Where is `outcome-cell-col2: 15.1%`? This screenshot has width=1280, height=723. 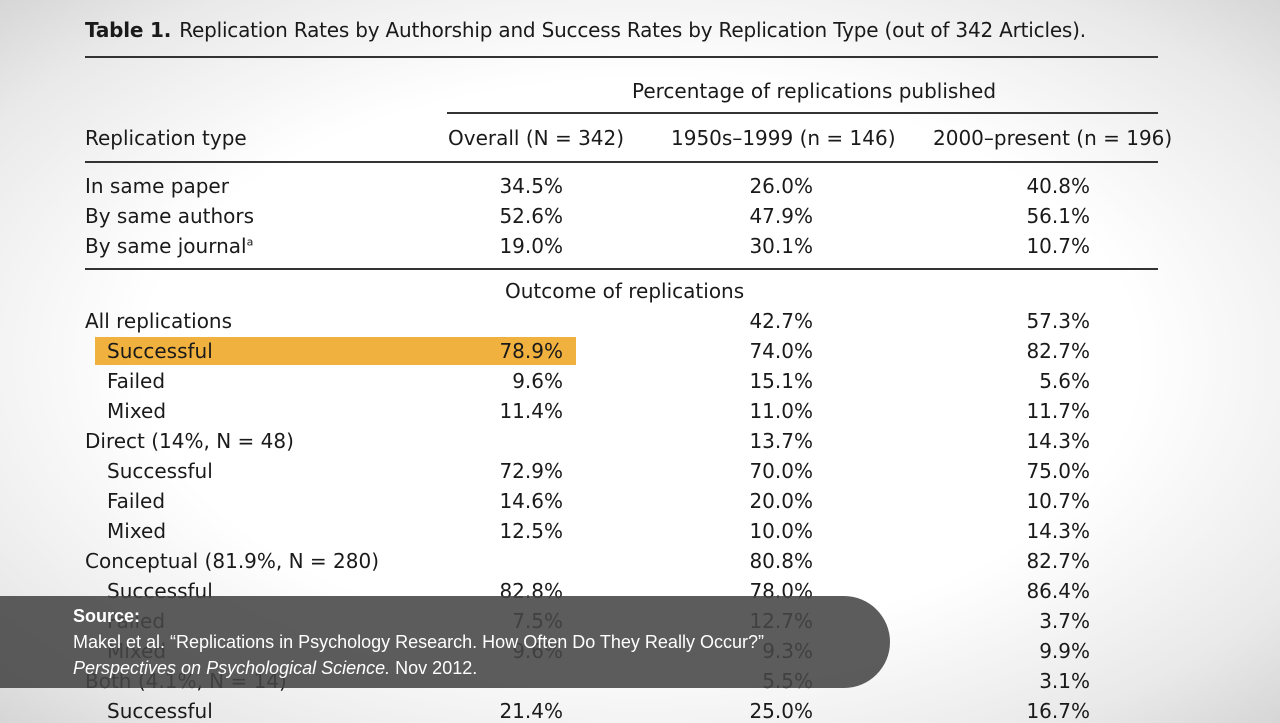 outcome-cell-col2: 15.1% is located at coordinates (781, 381).